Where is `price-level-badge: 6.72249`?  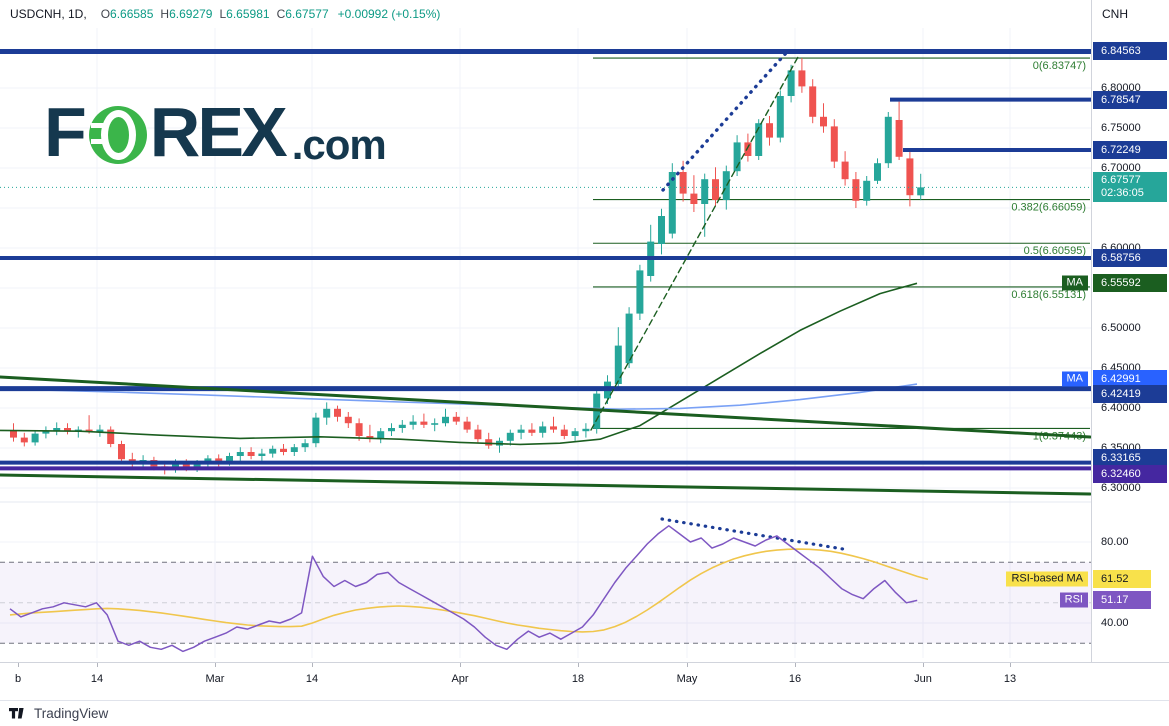 price-level-badge: 6.72249 is located at coordinates (1130, 150).